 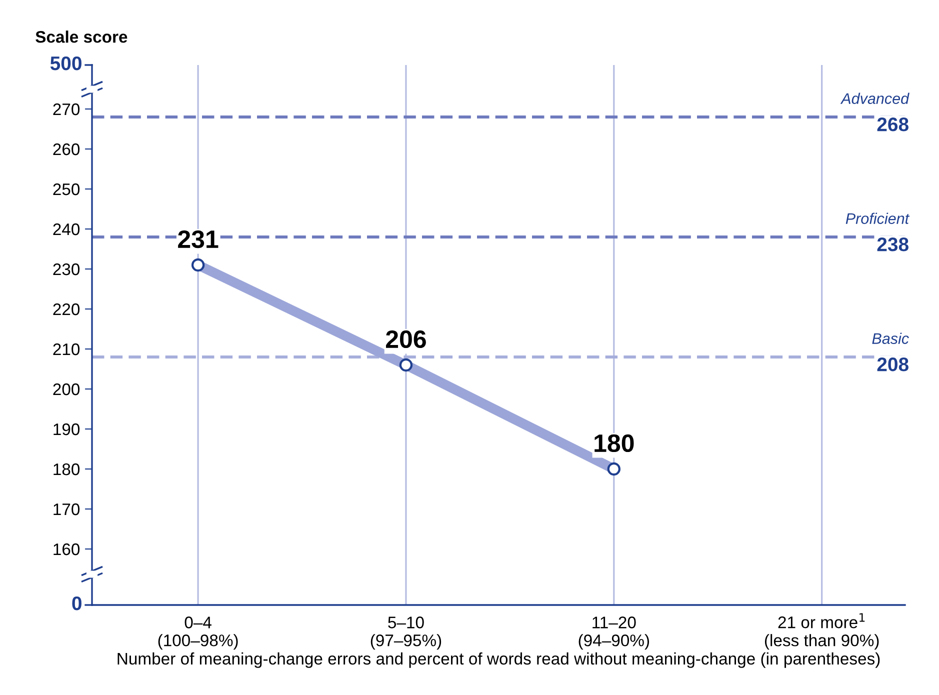 What do you see at coordinates (406, 339) in the screenshot?
I see `data-label: 206` at bounding box center [406, 339].